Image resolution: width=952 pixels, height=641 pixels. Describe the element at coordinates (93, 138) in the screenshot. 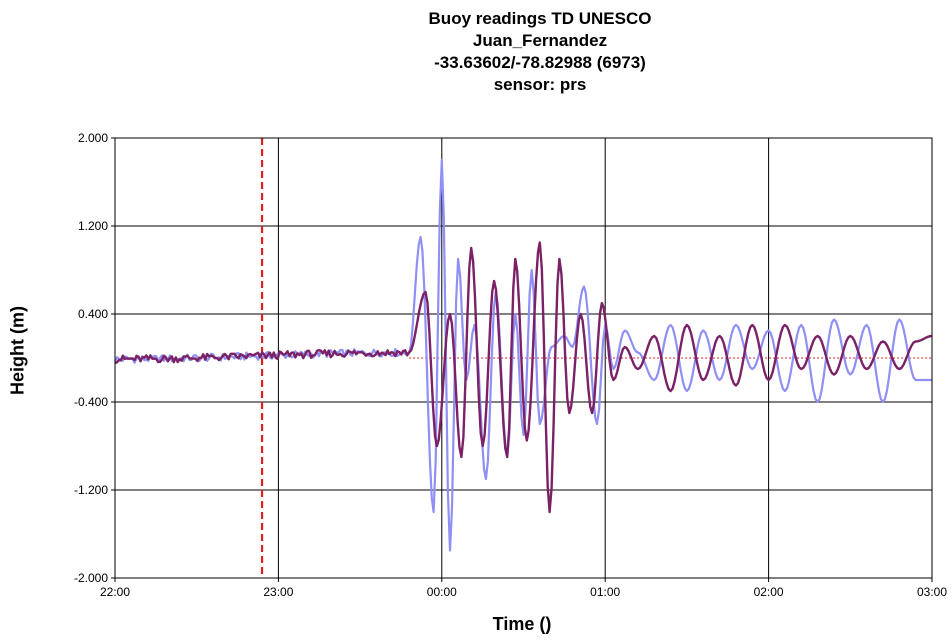

I see `y-tick-label: 2.000` at that location.